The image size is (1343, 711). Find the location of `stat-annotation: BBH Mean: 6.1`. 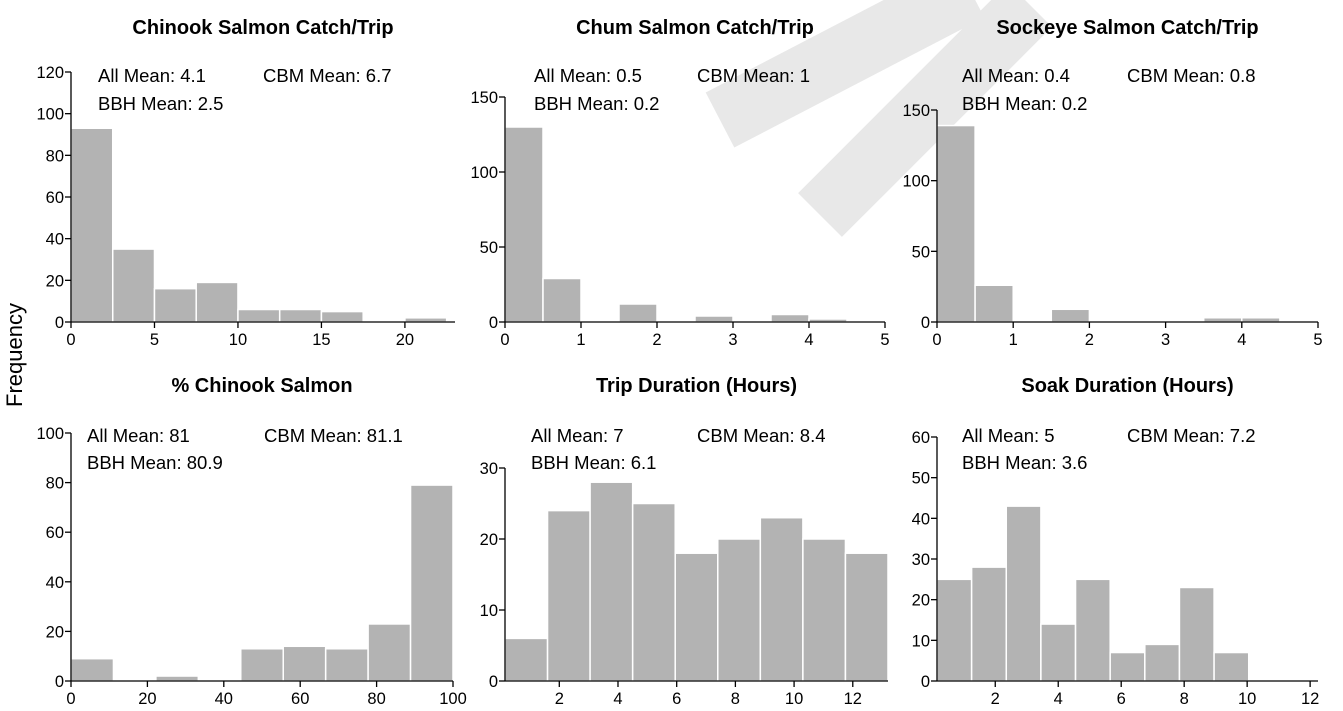

stat-annotation: BBH Mean: 6.1 is located at coordinates (593, 462).